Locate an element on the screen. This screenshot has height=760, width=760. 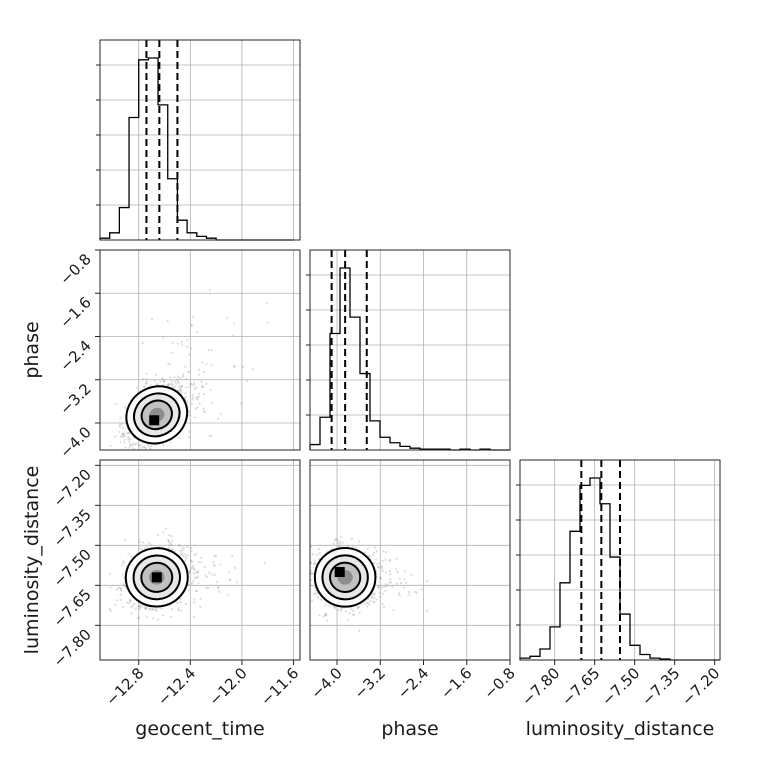
ylabel-luminosity-distance: luminosity_distance is located at coordinates (32, 560).